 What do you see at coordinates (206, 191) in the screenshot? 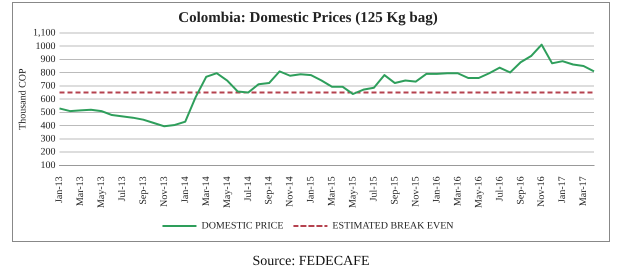
I see `x-tick-label: Mar-14` at bounding box center [206, 191].